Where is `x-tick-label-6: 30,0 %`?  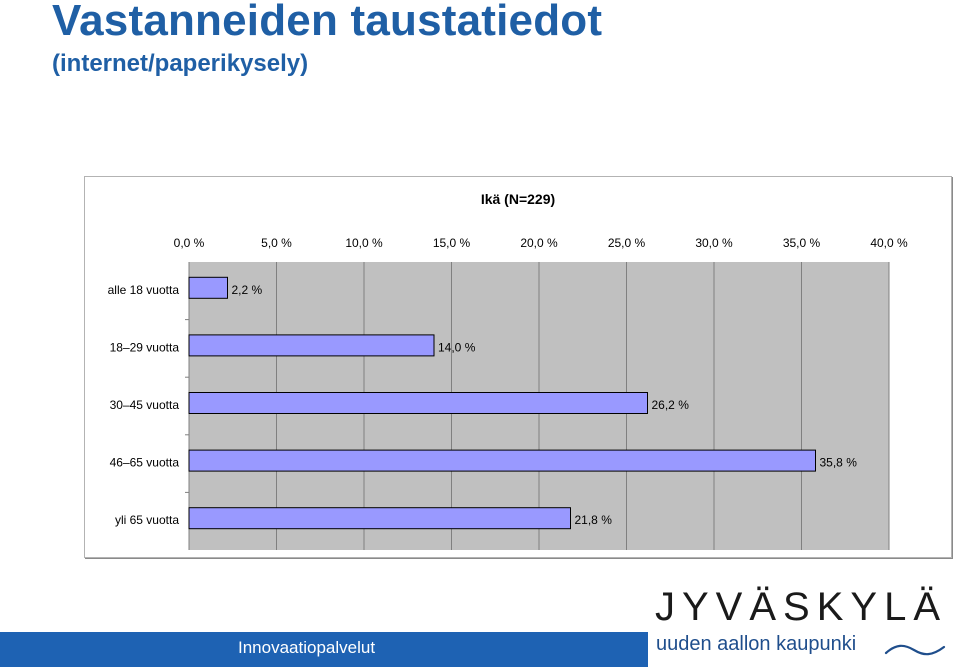 x-tick-label-6: 30,0 % is located at coordinates (714, 243).